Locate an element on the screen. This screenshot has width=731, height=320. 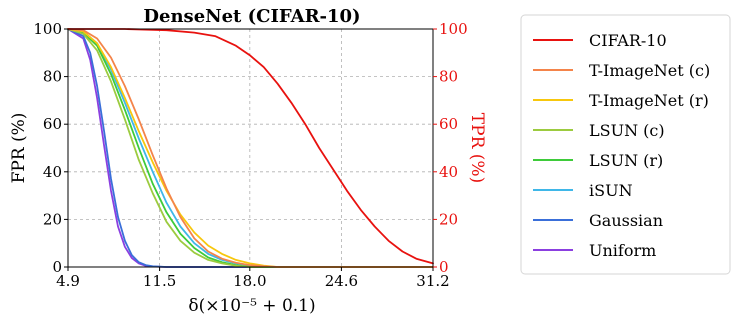
right-y-tick-label: 40 is located at coordinates (448, 172).